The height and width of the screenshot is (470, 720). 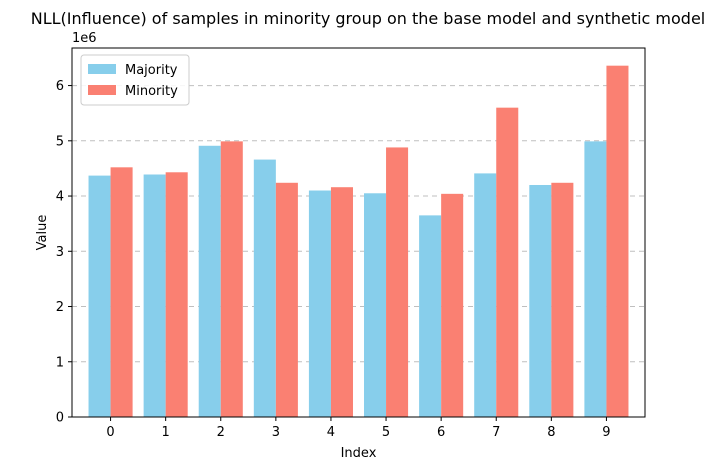 I want to click on y-tick-label: 1, so click(x=60, y=362).